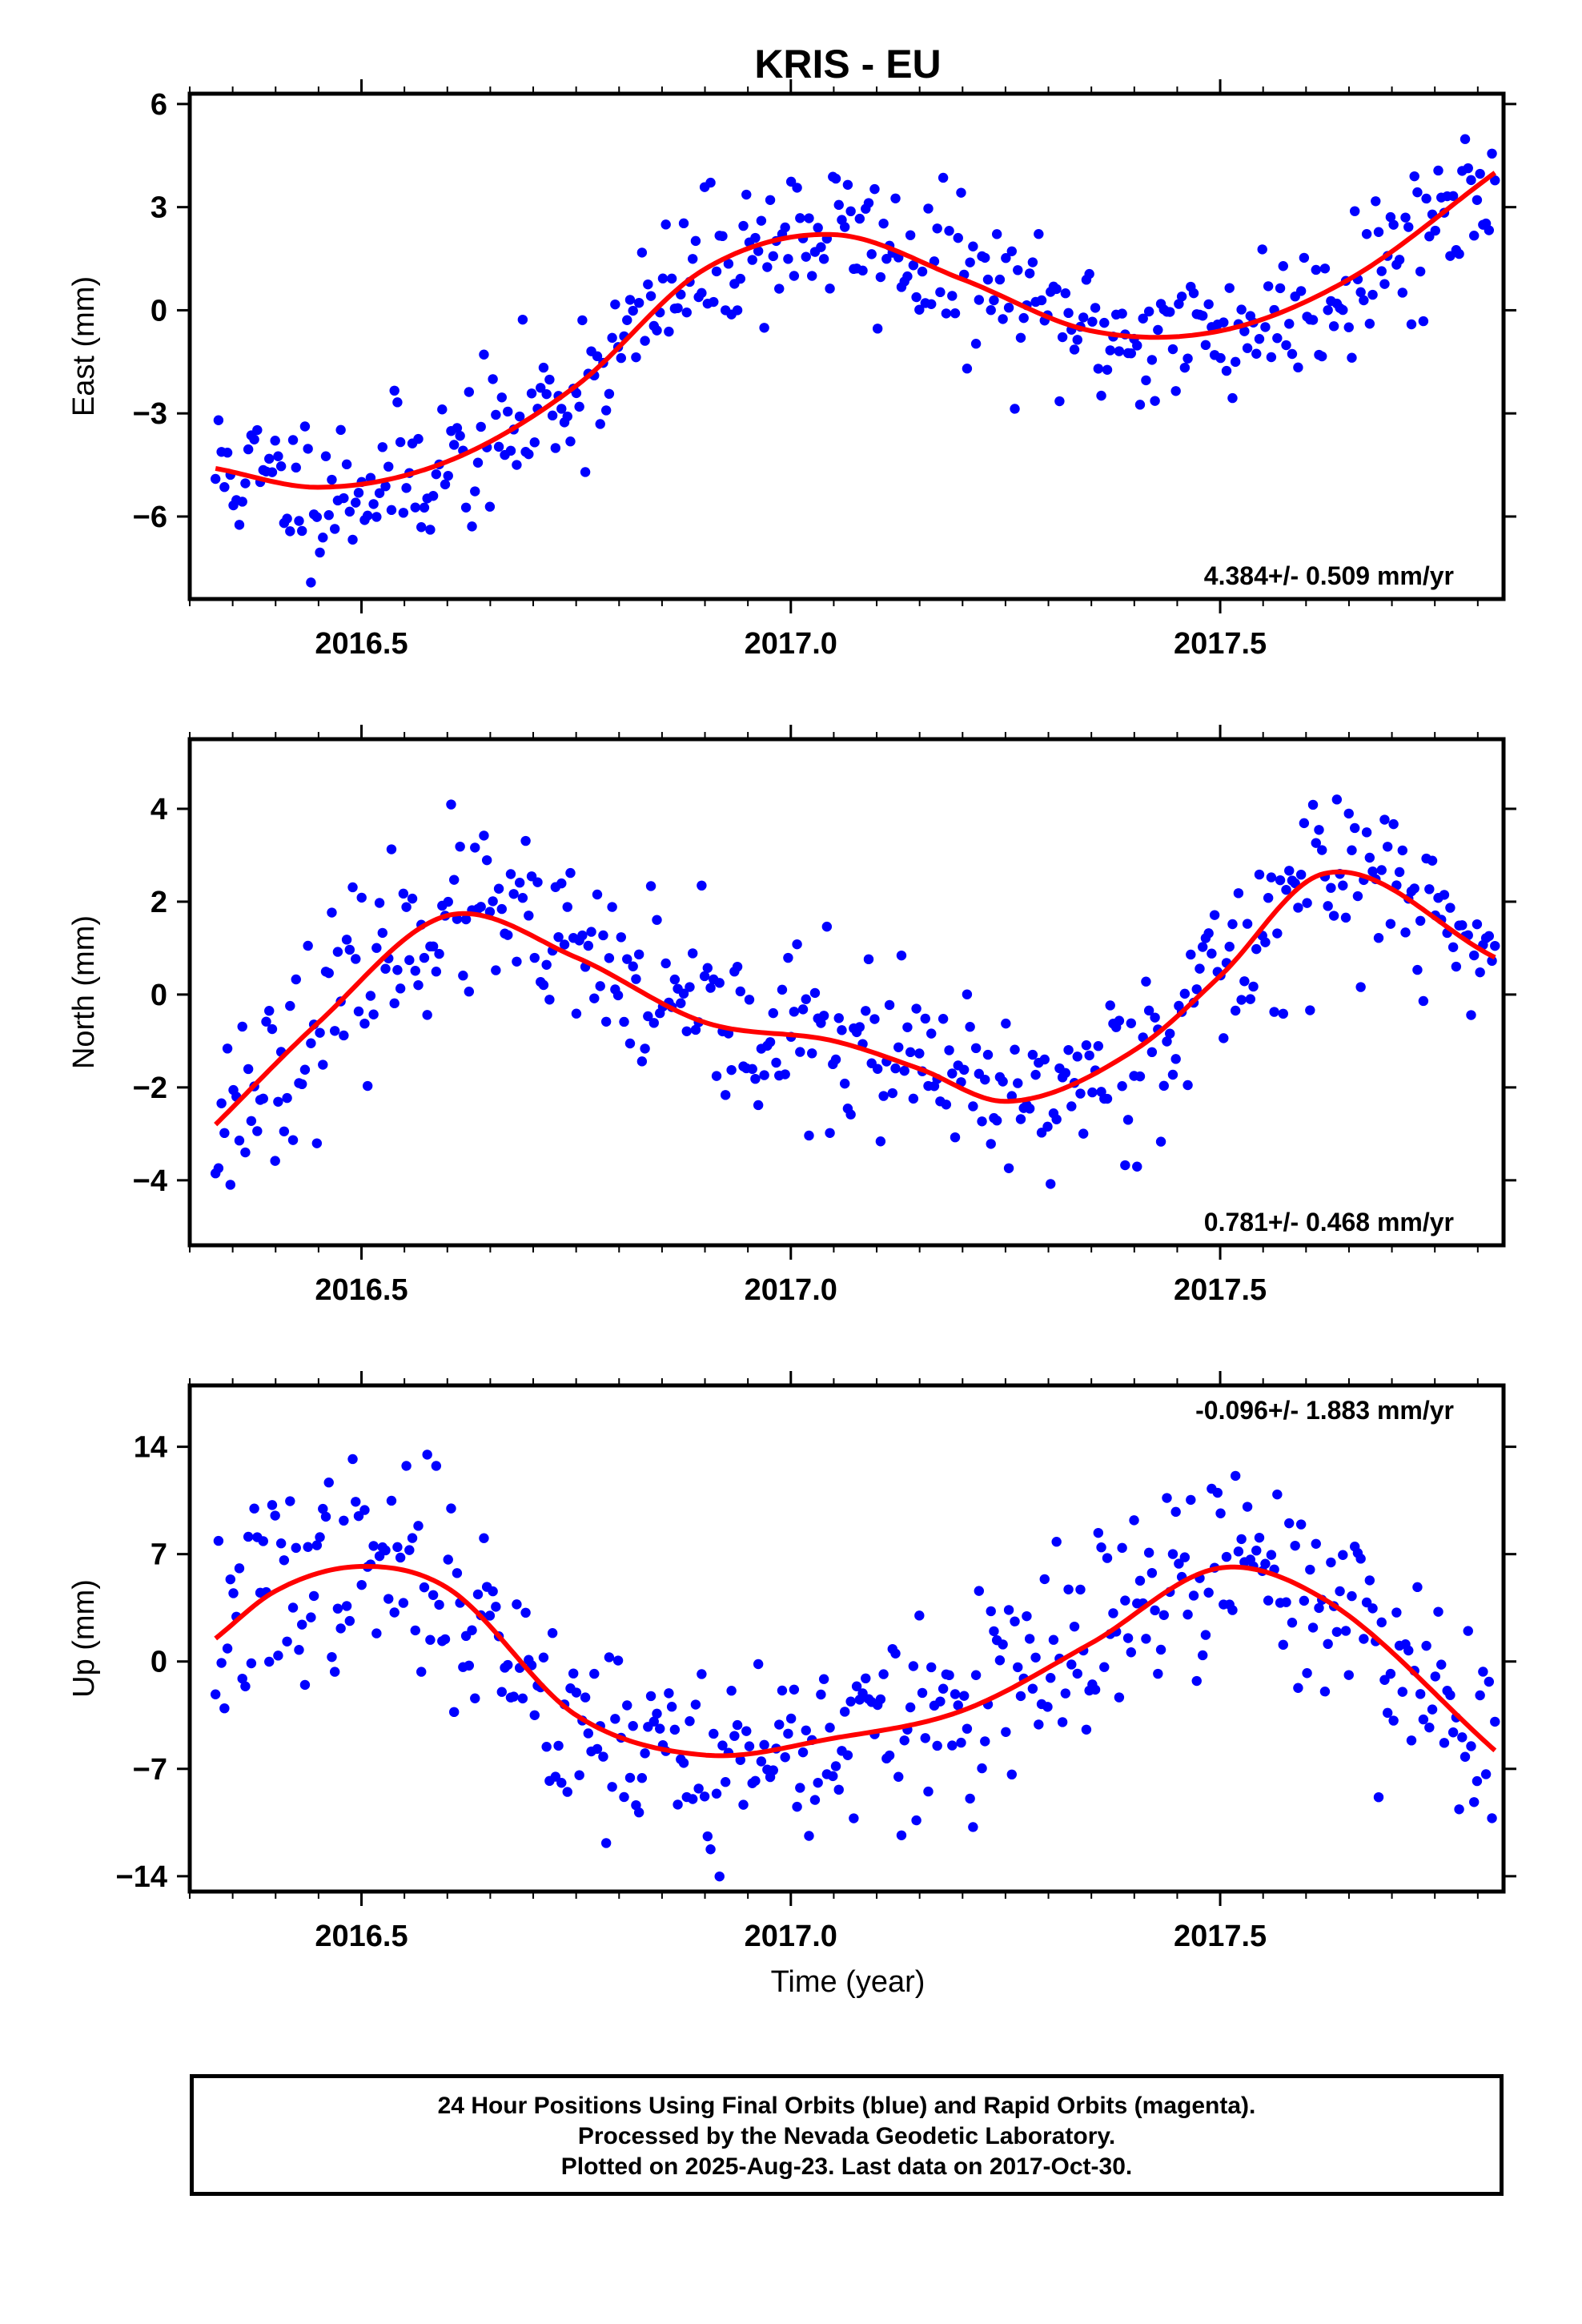 This screenshot has height=2324, width=1582. What do you see at coordinates (150, 1181) in the screenshot?
I see `y-tick-label: −4` at bounding box center [150, 1181].